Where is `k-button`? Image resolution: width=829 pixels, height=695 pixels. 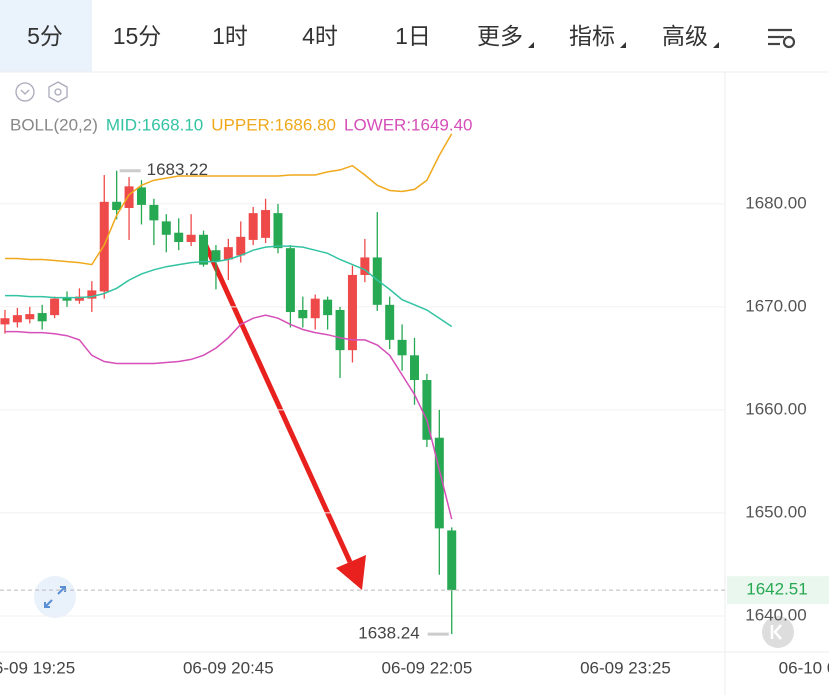
k-button is located at coordinates (778, 632).